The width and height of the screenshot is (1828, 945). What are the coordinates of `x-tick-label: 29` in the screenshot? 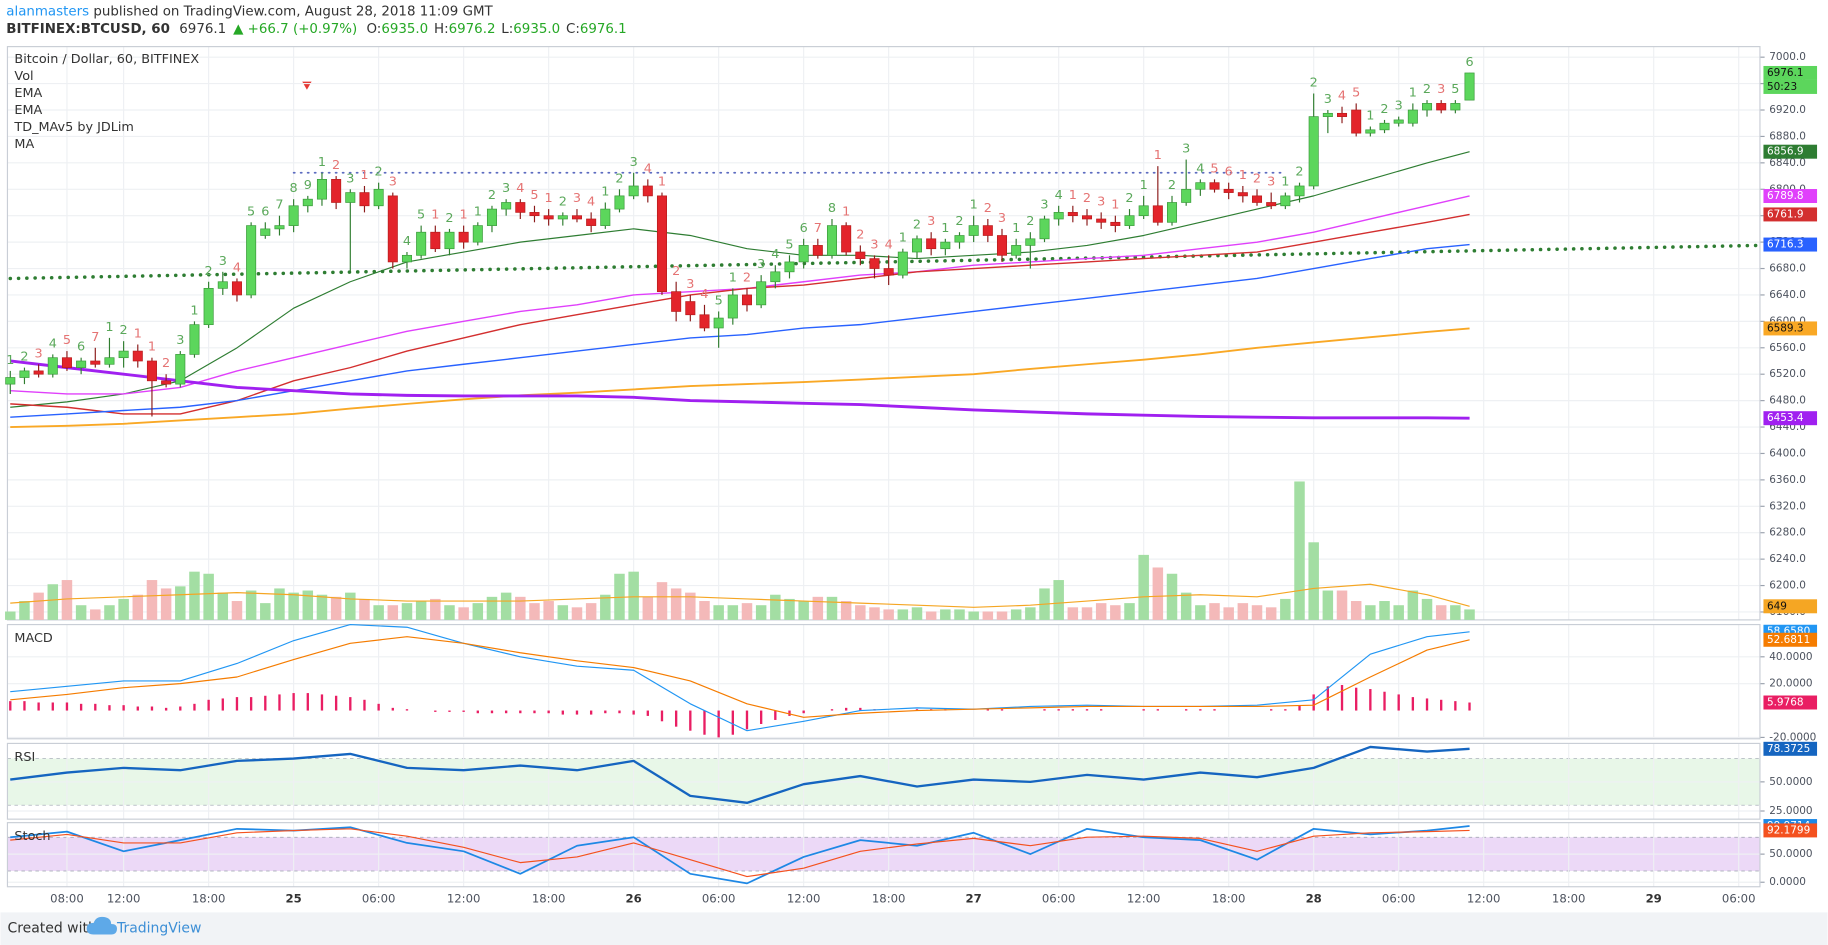 It's located at (1654, 898).